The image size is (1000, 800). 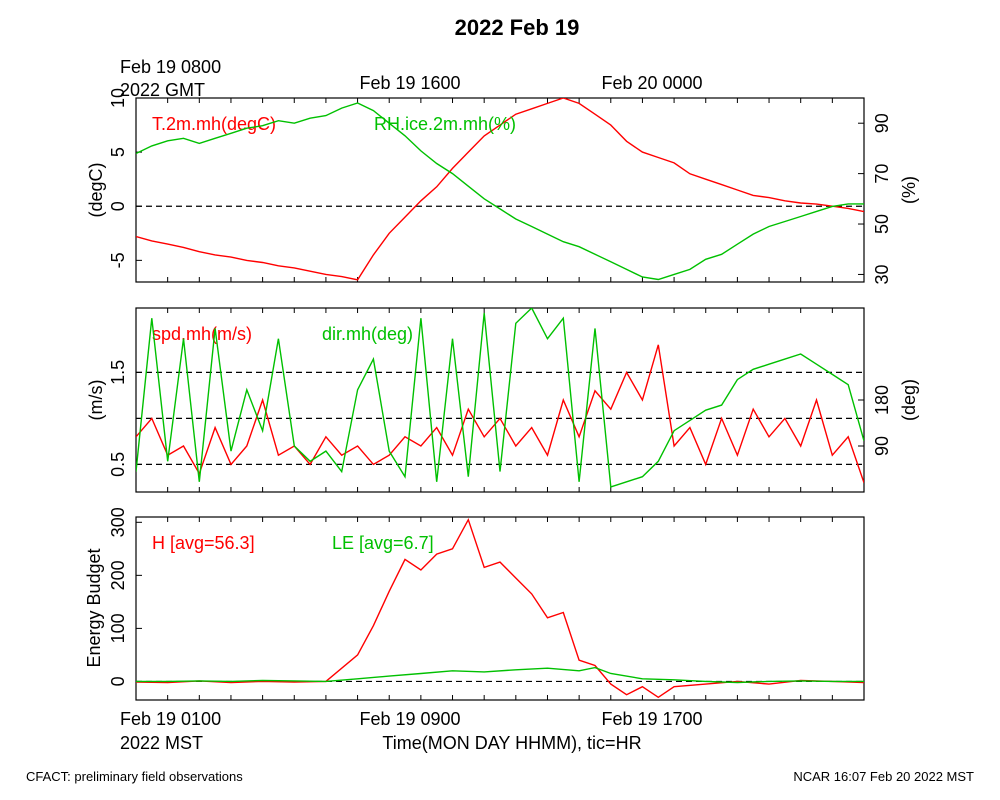 I want to click on bottom-axis-label-1-line2: 2022 MST, so click(x=161, y=743).